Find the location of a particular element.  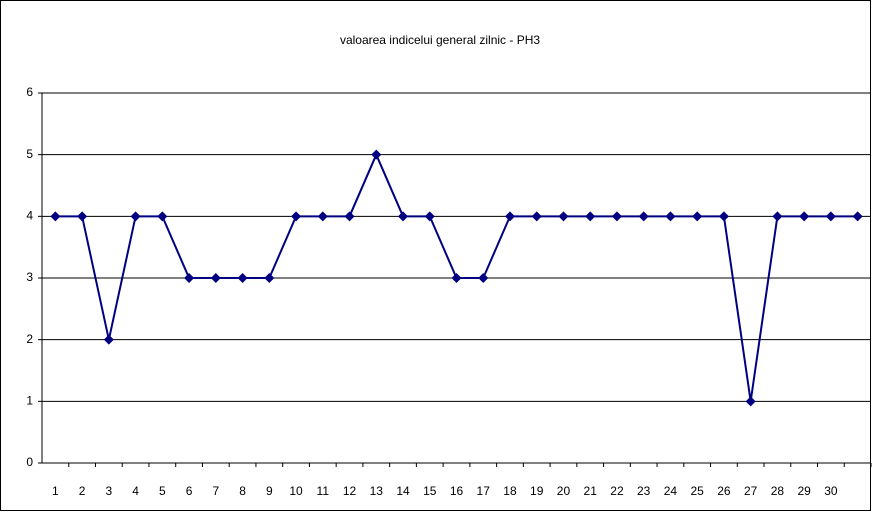

y-tick-label: 6 is located at coordinates (29, 92).